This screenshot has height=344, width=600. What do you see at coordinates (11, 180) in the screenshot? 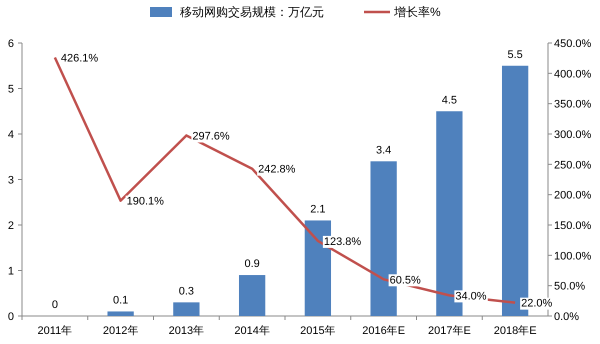
I see `y-tick-label: 3` at bounding box center [11, 180].